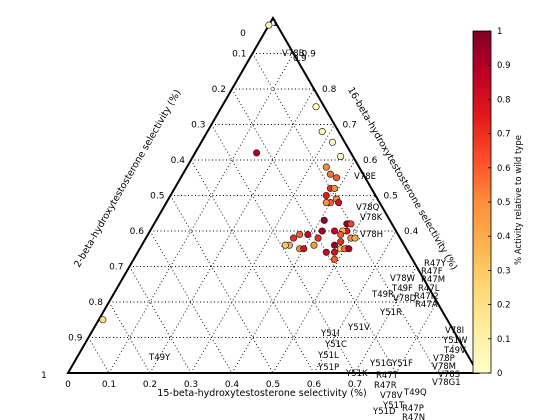 This screenshot has width=560, height=420. I want to click on point-label: R47I2, so click(426, 297).